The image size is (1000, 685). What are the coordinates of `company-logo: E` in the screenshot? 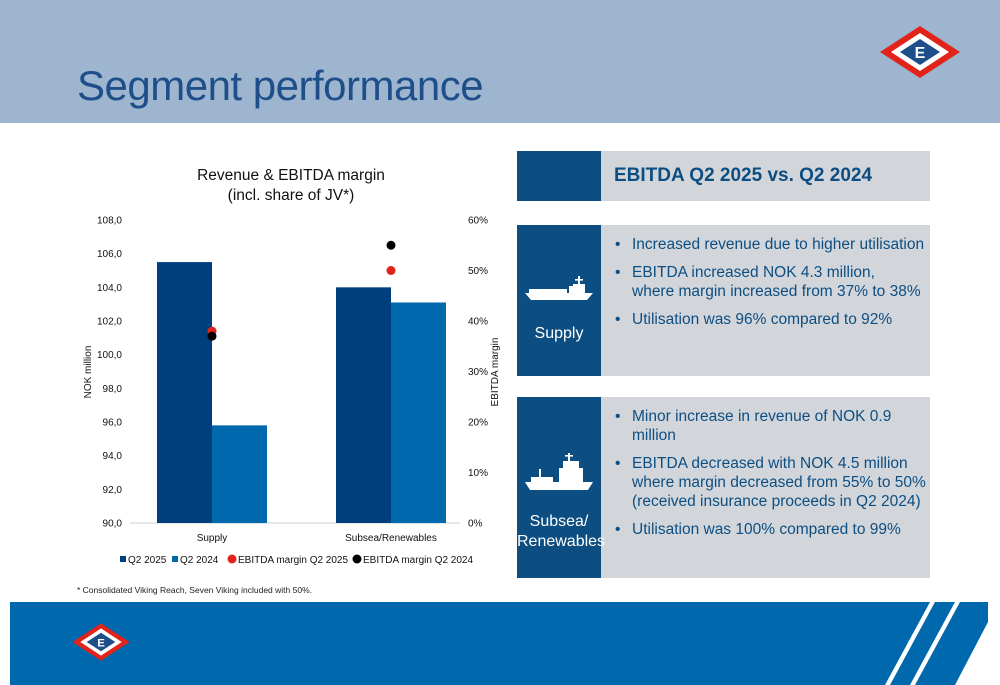 It's located at (920, 52).